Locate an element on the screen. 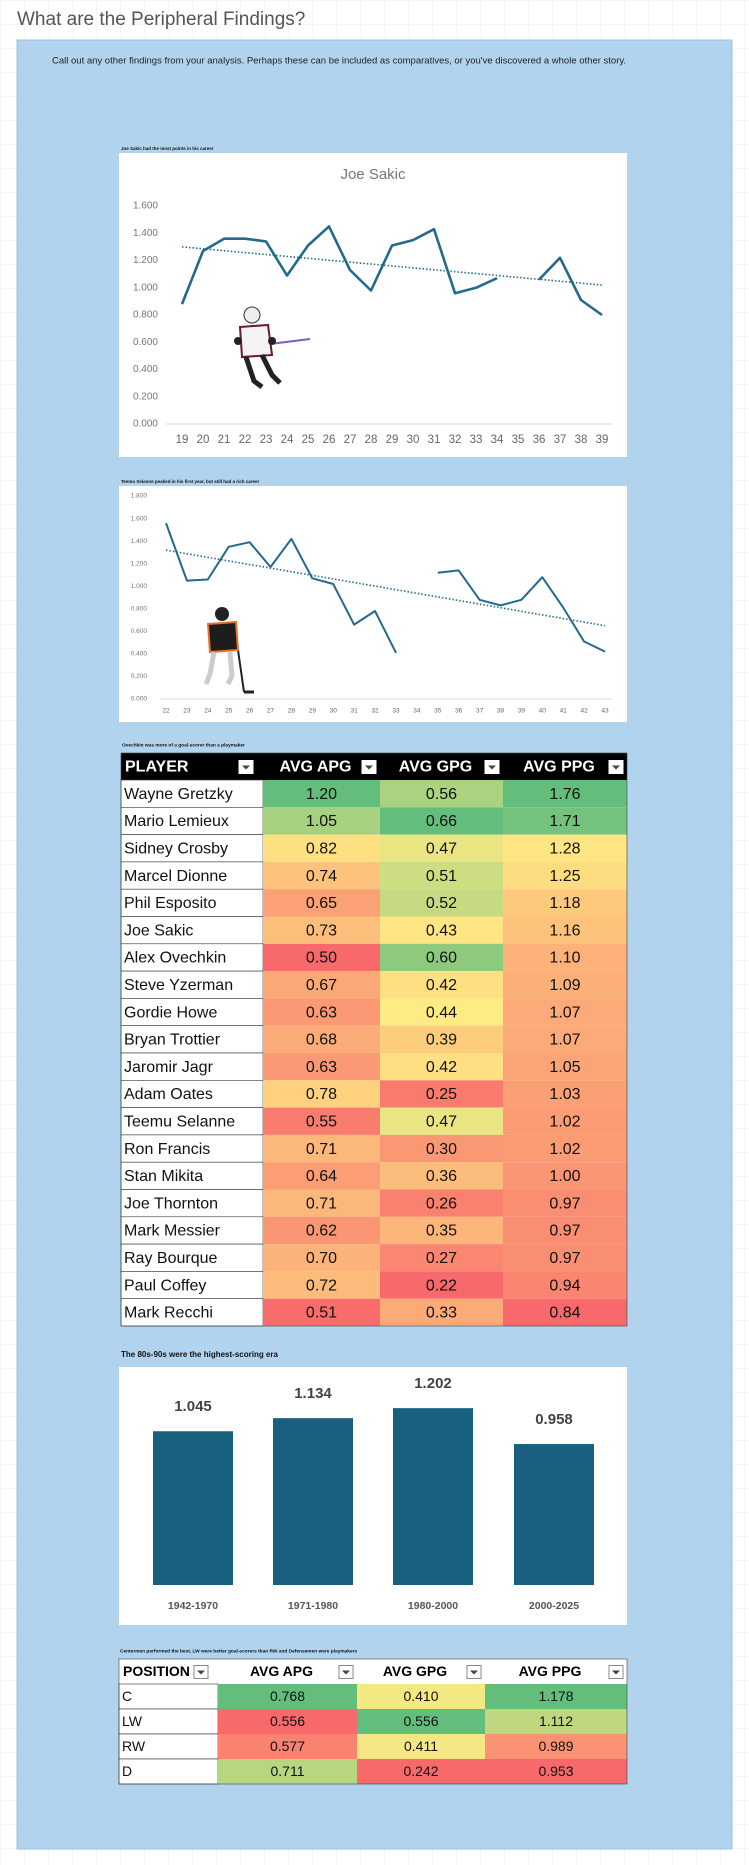 The width and height of the screenshot is (749, 1865). cell-value: 0.65 is located at coordinates (321, 903).